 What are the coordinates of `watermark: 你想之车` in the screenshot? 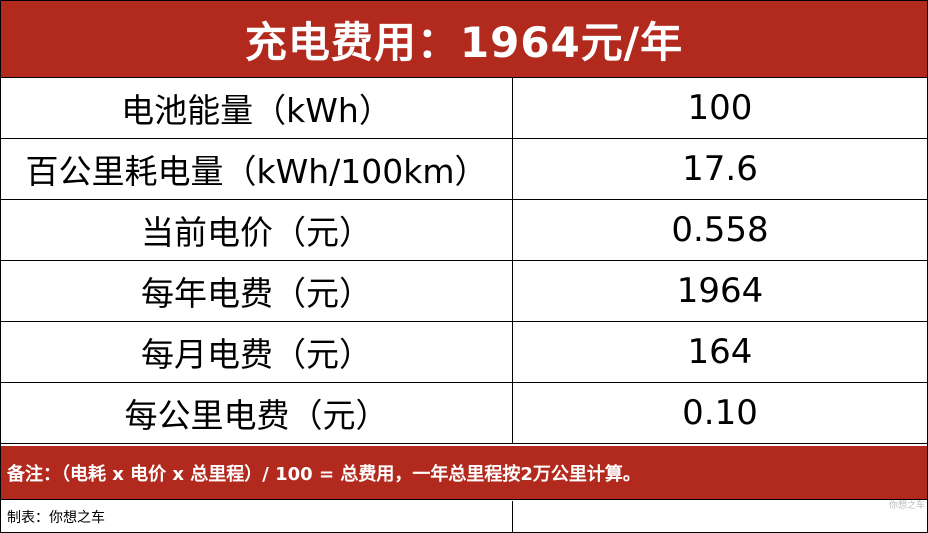 It's located at (906, 506).